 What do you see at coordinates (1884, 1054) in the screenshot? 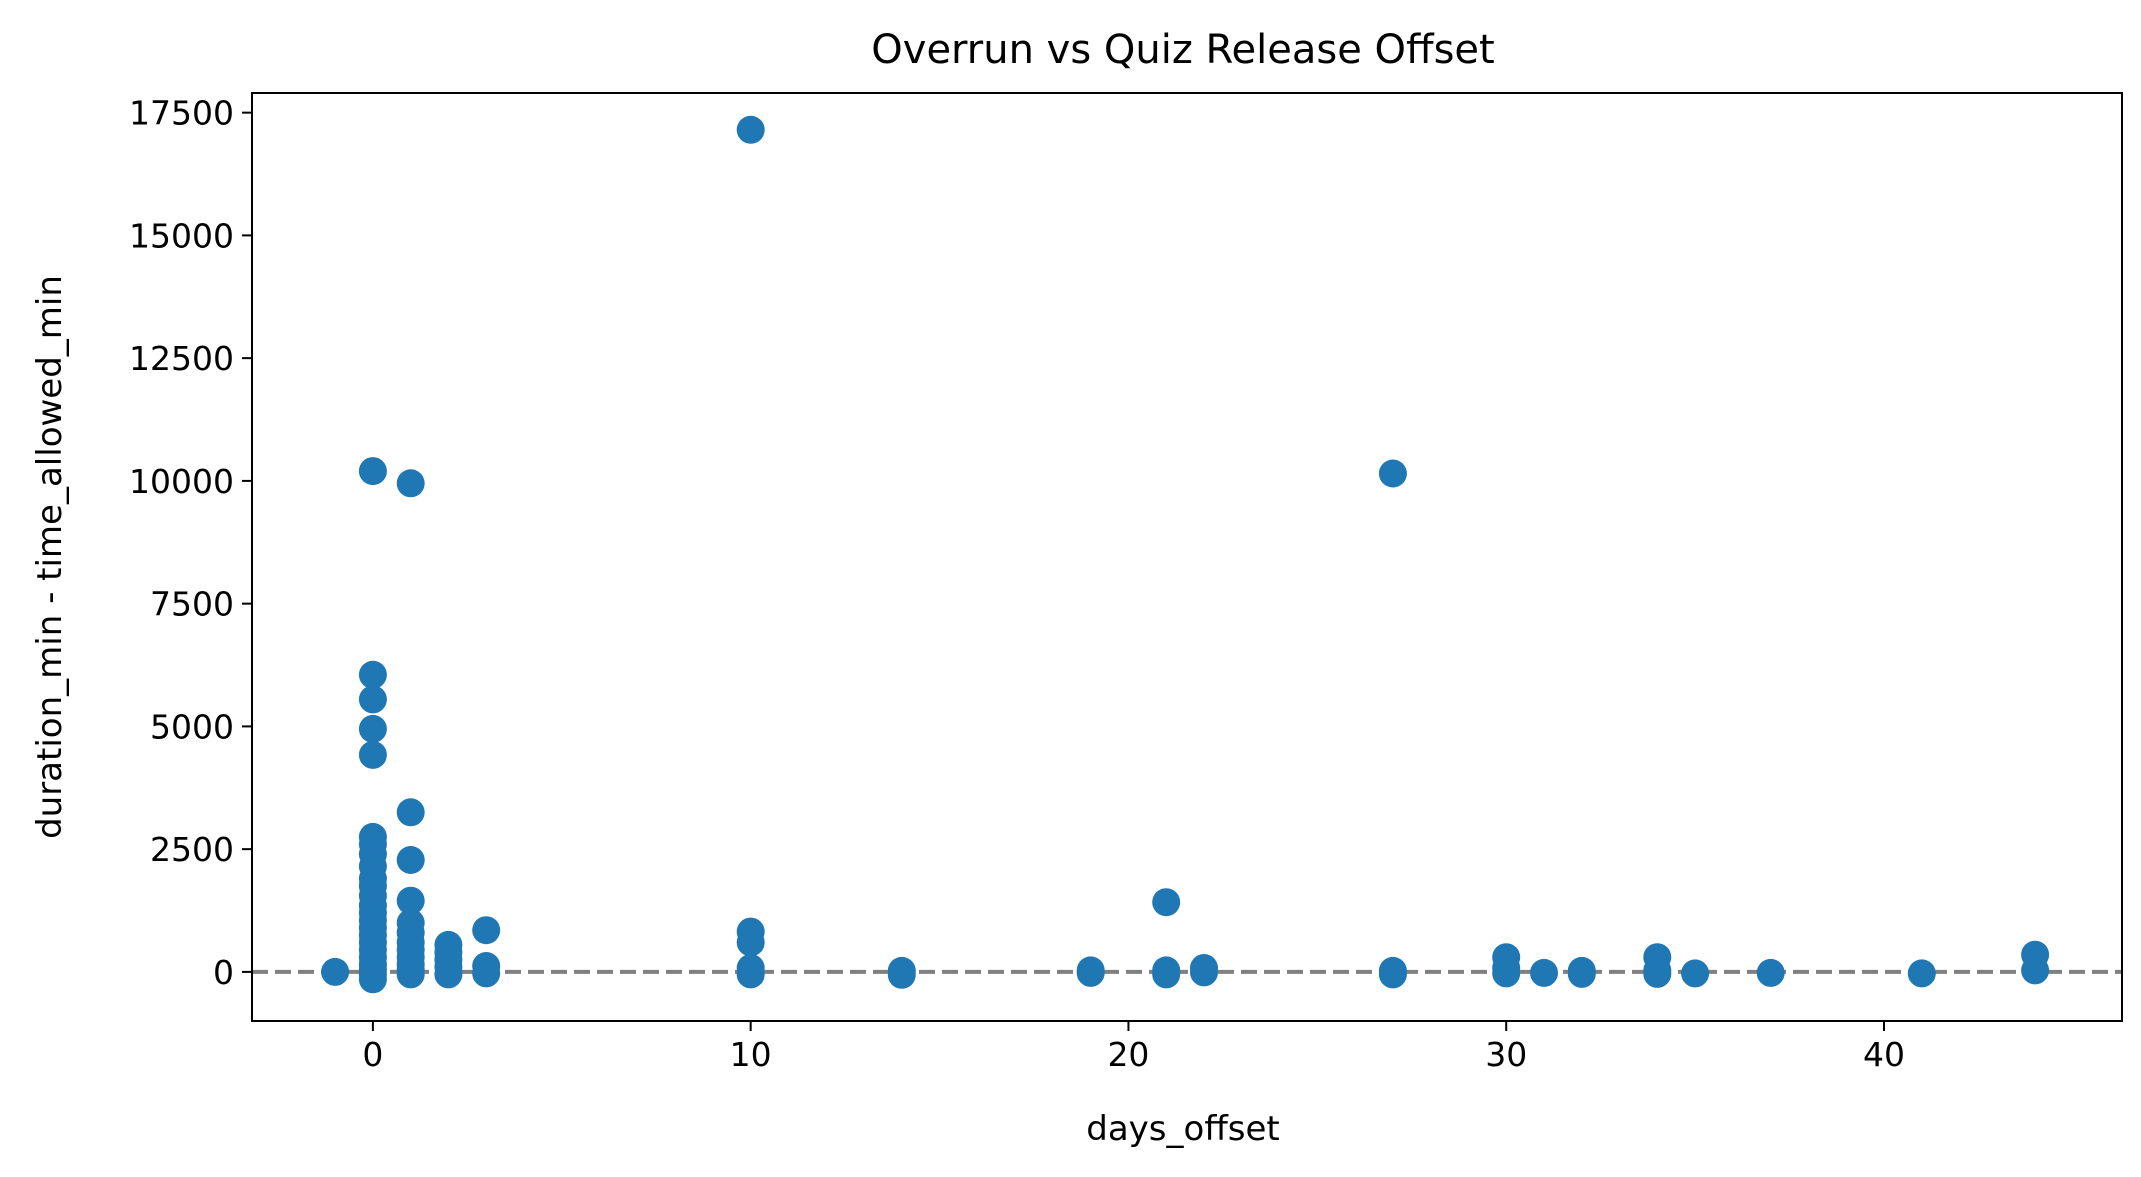
I see `x-tick-label: 40` at bounding box center [1884, 1054].